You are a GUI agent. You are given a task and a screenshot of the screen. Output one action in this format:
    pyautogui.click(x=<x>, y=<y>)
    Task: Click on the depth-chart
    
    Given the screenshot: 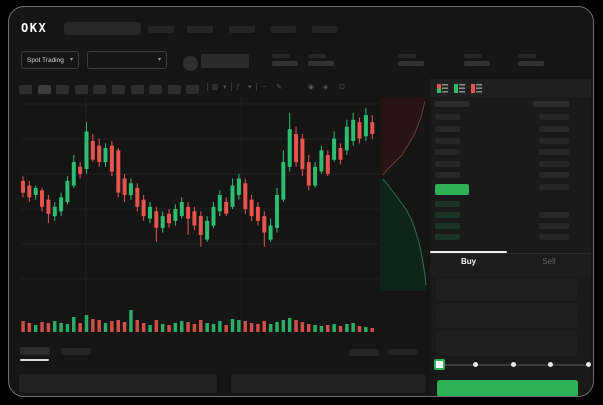 What is the action you would take?
    pyautogui.click(x=403, y=194)
    